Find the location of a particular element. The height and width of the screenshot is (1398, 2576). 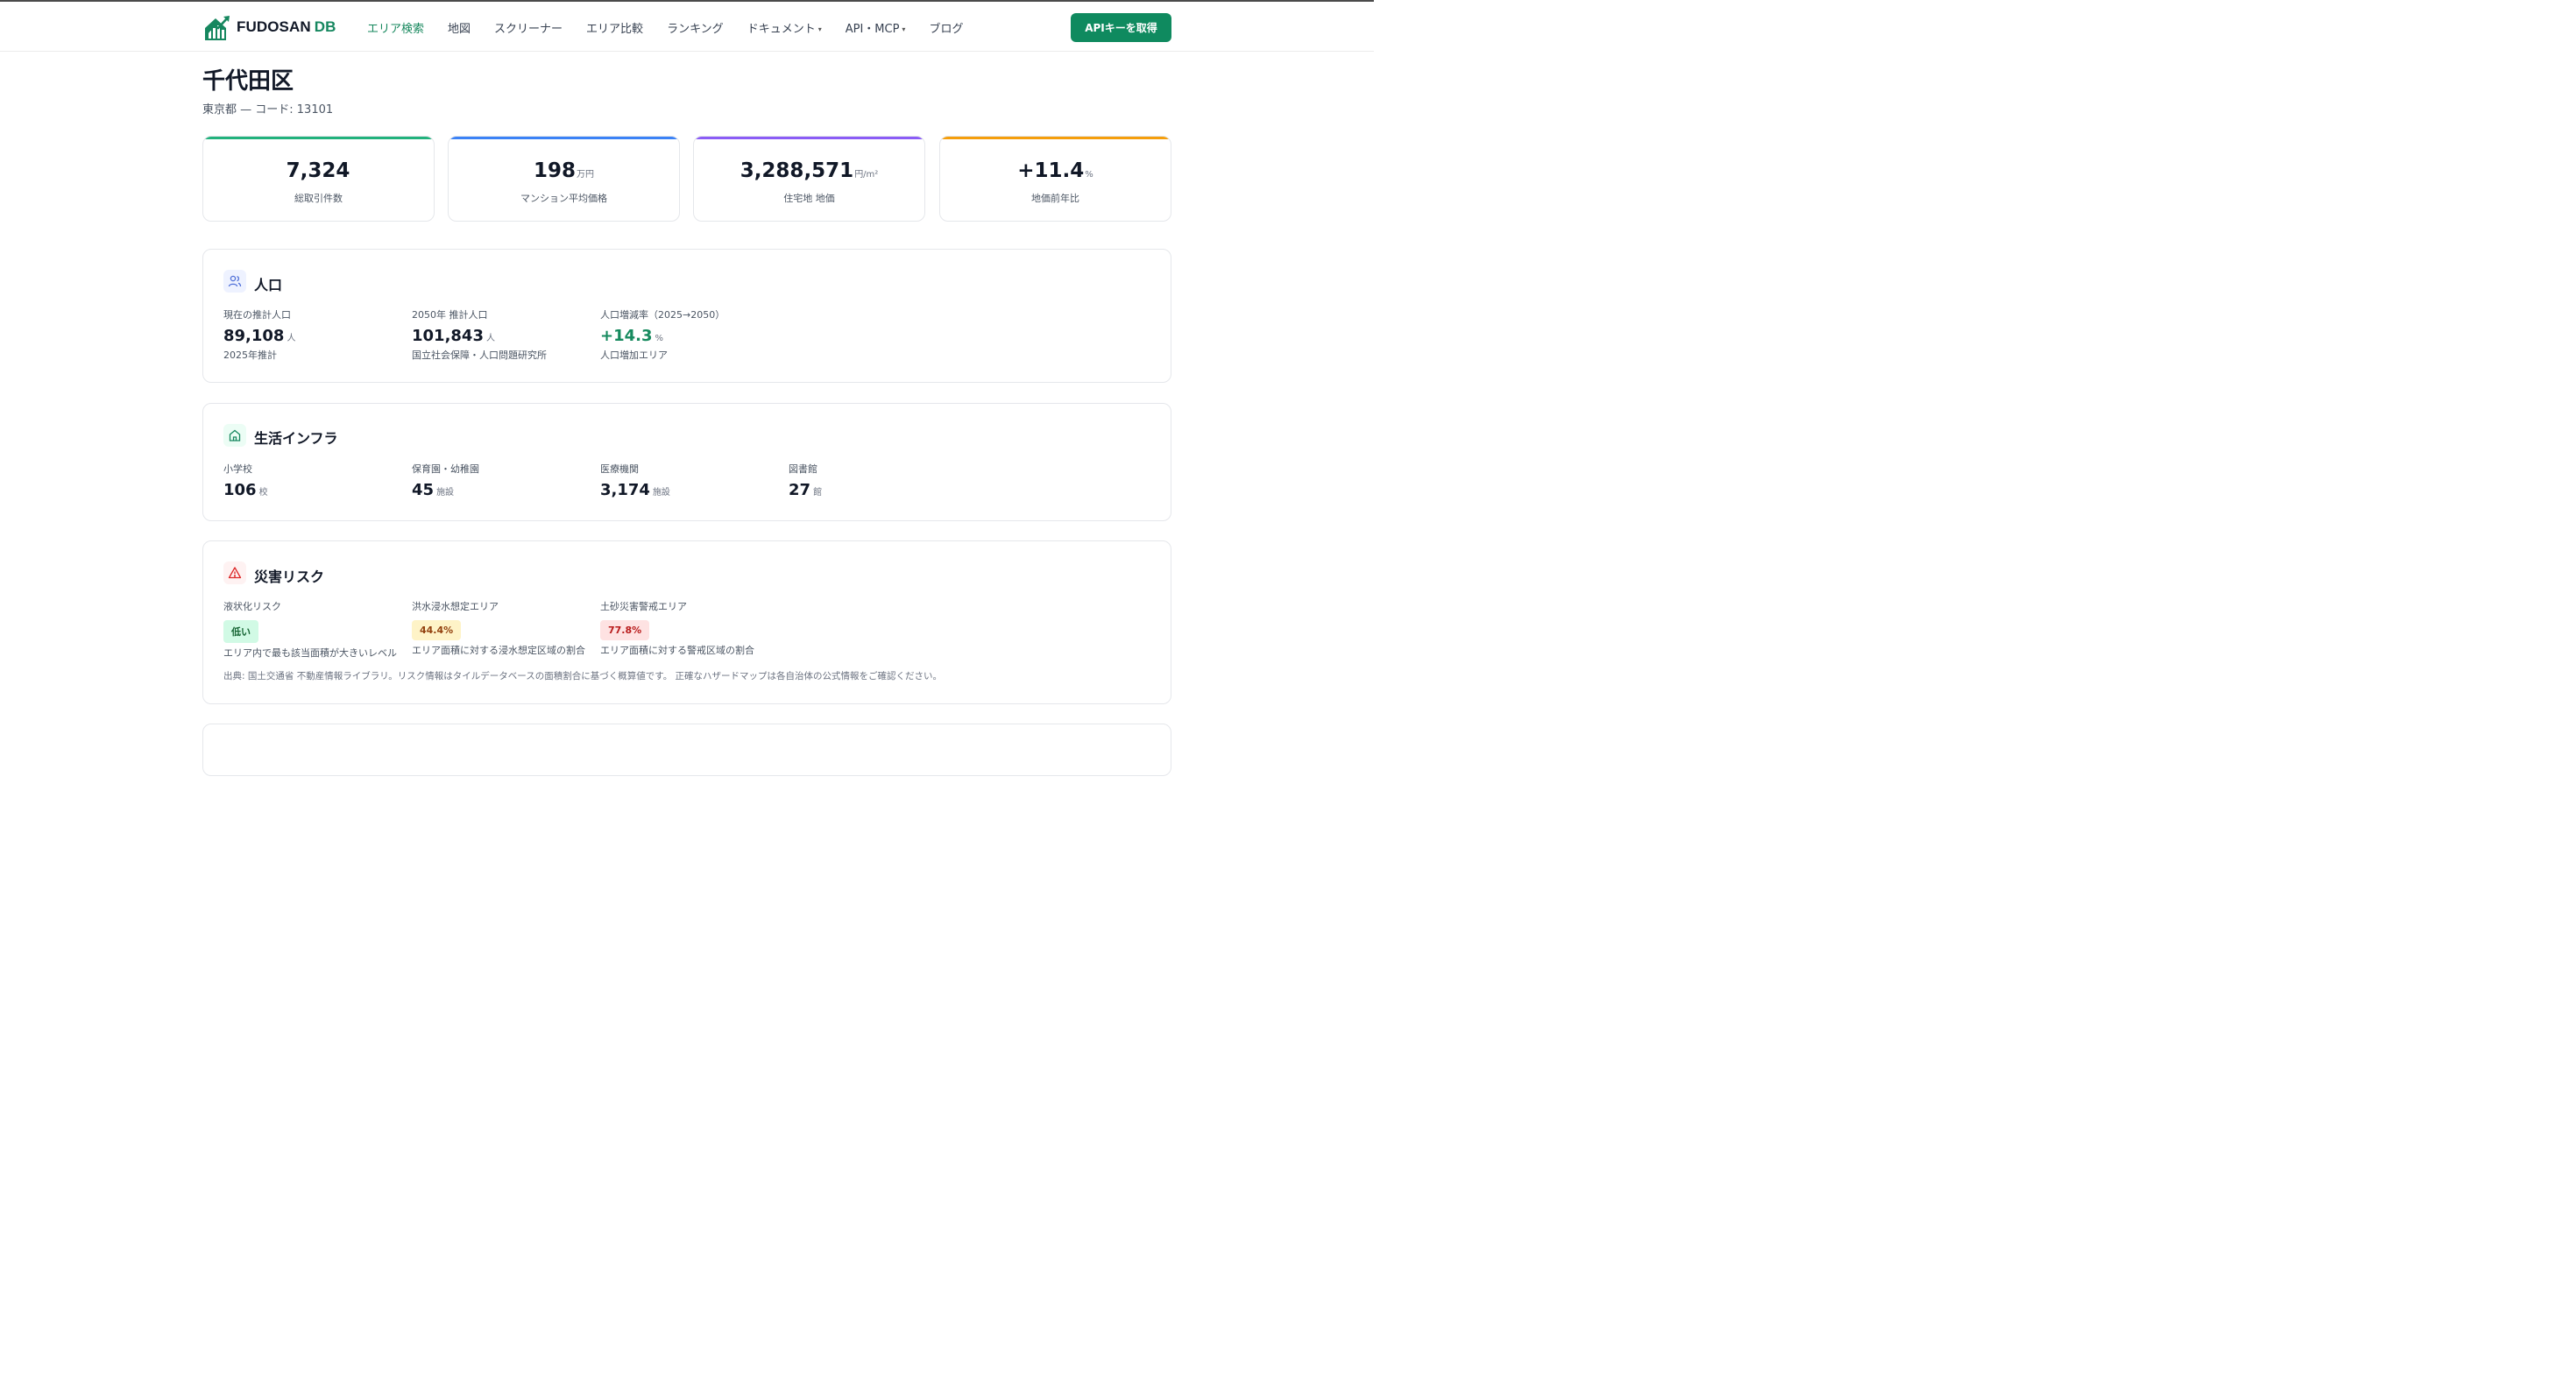

metric-note: エリア面積に対する警戒区域の割合 is located at coordinates (677, 650).